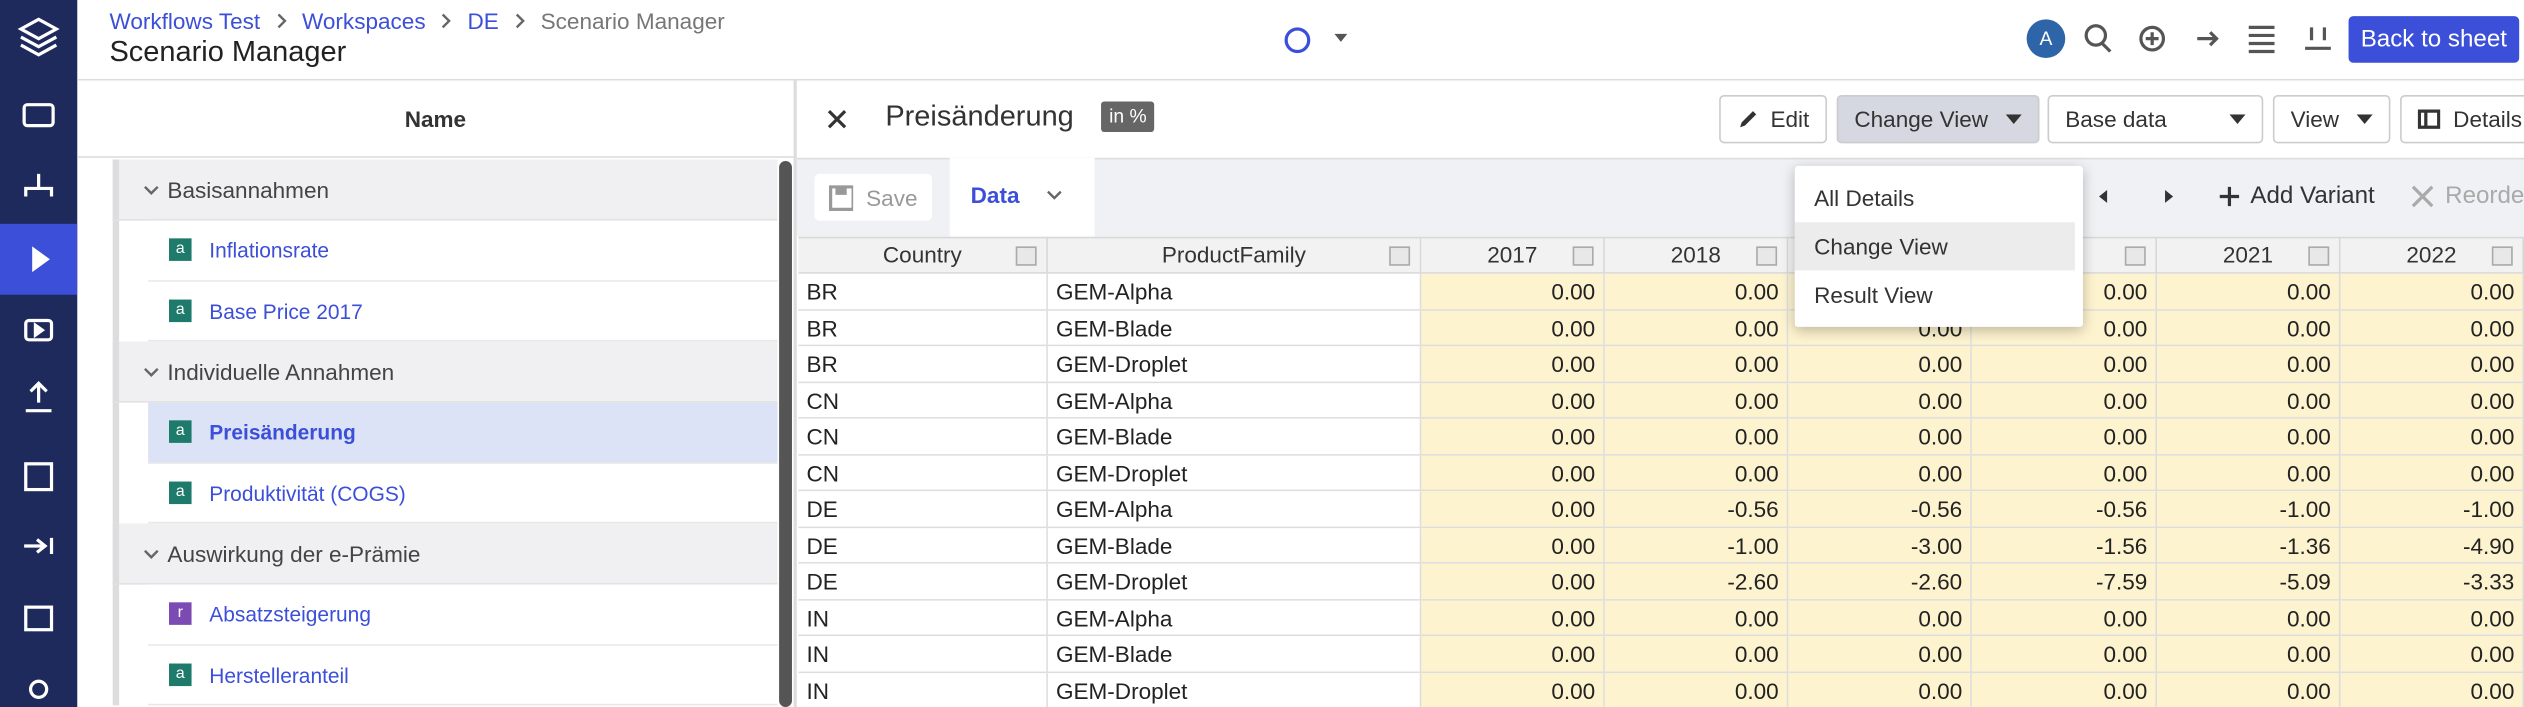 The width and height of the screenshot is (2524, 707). Describe the element at coordinates (2434, 39) in the screenshot. I see `back-button: Back to sheet` at that location.